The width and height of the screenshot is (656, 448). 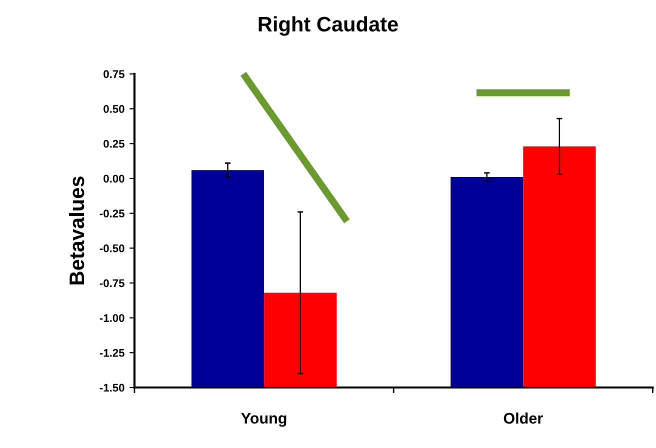 What do you see at coordinates (112, 283) in the screenshot?
I see `y-tick-label: -0.75` at bounding box center [112, 283].